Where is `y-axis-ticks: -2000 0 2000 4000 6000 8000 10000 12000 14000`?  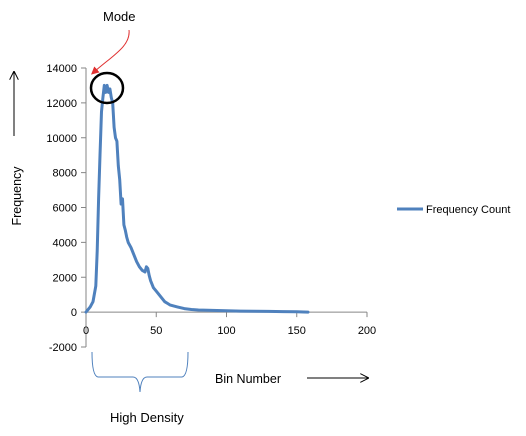 y-axis-ticks: -2000 0 2000 4000 6000 8000 10000 12000 14000 is located at coordinates (66, 208).